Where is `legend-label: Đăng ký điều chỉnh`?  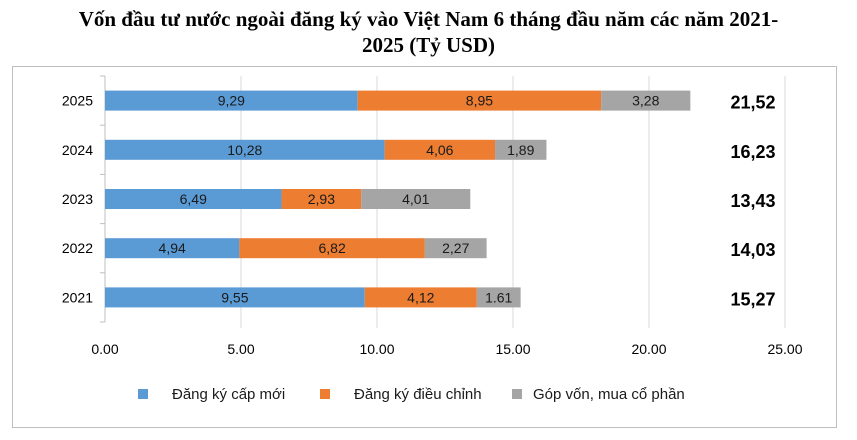
legend-label: Đăng ký điều chỉnh is located at coordinates (418, 394).